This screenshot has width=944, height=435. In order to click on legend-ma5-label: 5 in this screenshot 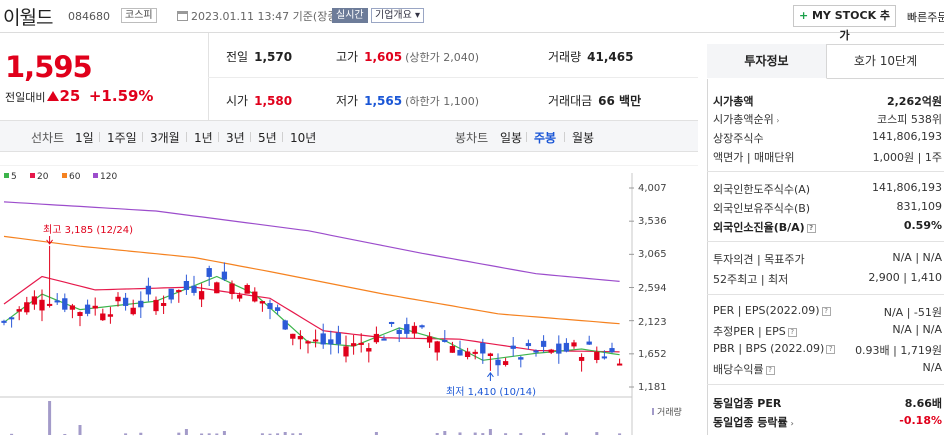, I will do `click(14, 177)`.